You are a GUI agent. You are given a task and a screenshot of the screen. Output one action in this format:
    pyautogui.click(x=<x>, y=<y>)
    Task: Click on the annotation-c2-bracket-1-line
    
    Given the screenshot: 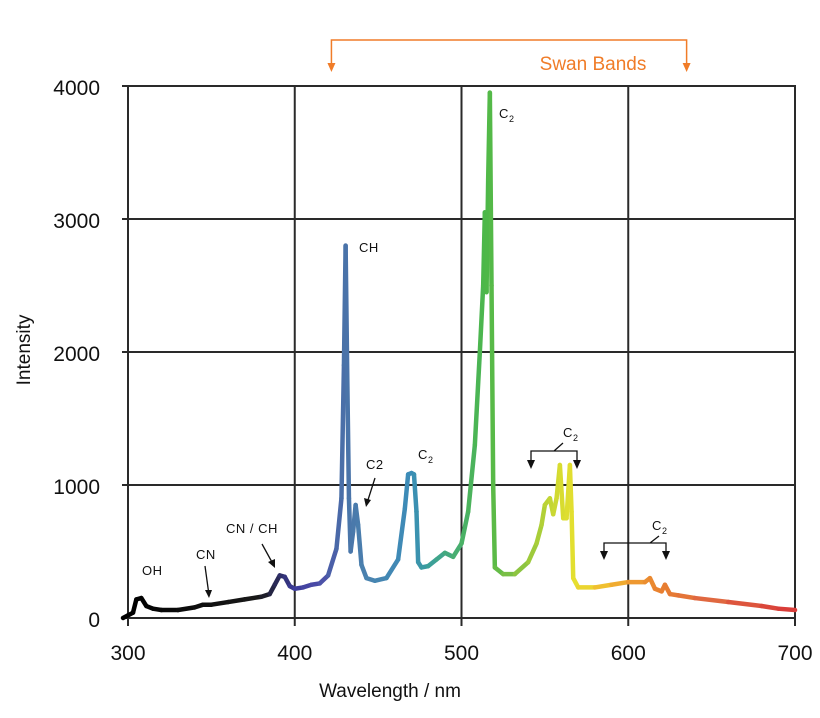 What is the action you would take?
    pyautogui.click(x=554, y=452)
    